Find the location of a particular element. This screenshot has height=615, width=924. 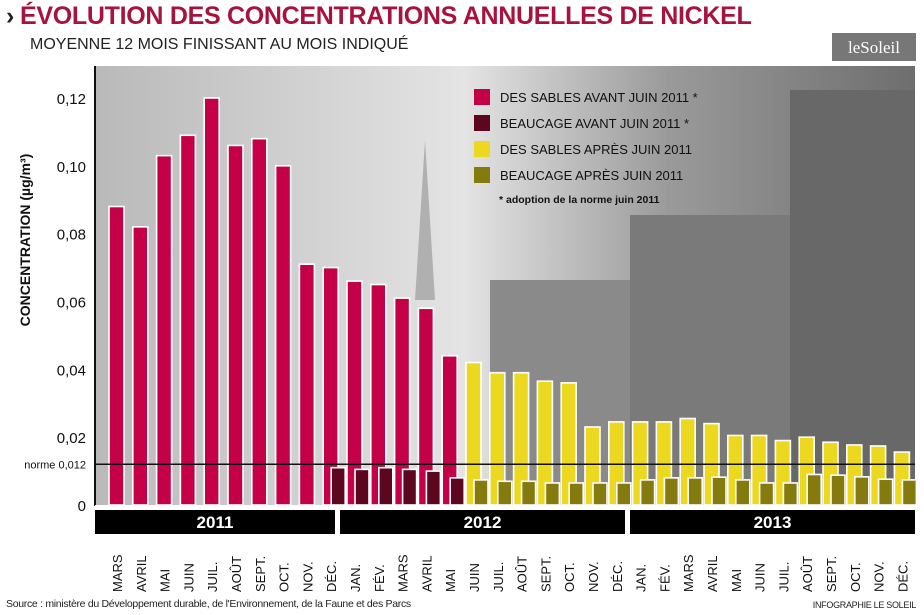

y-tick-label: 0,08 is located at coordinates (71, 235).